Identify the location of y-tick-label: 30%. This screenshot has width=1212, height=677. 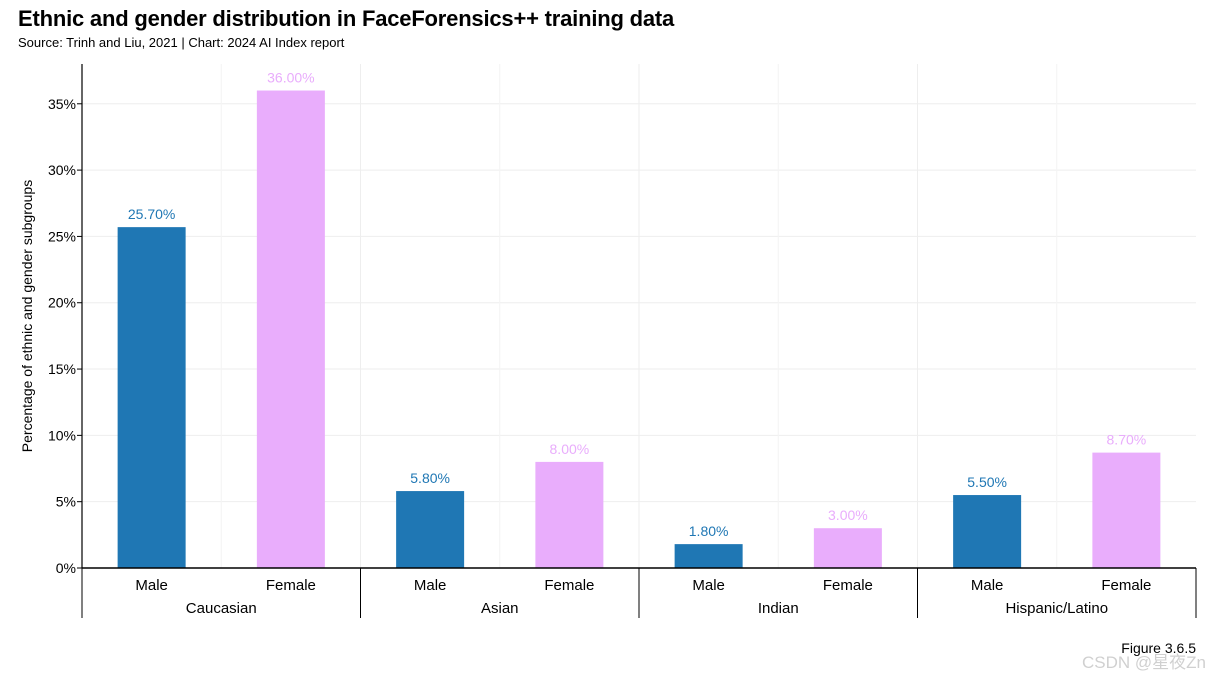
(62, 170).